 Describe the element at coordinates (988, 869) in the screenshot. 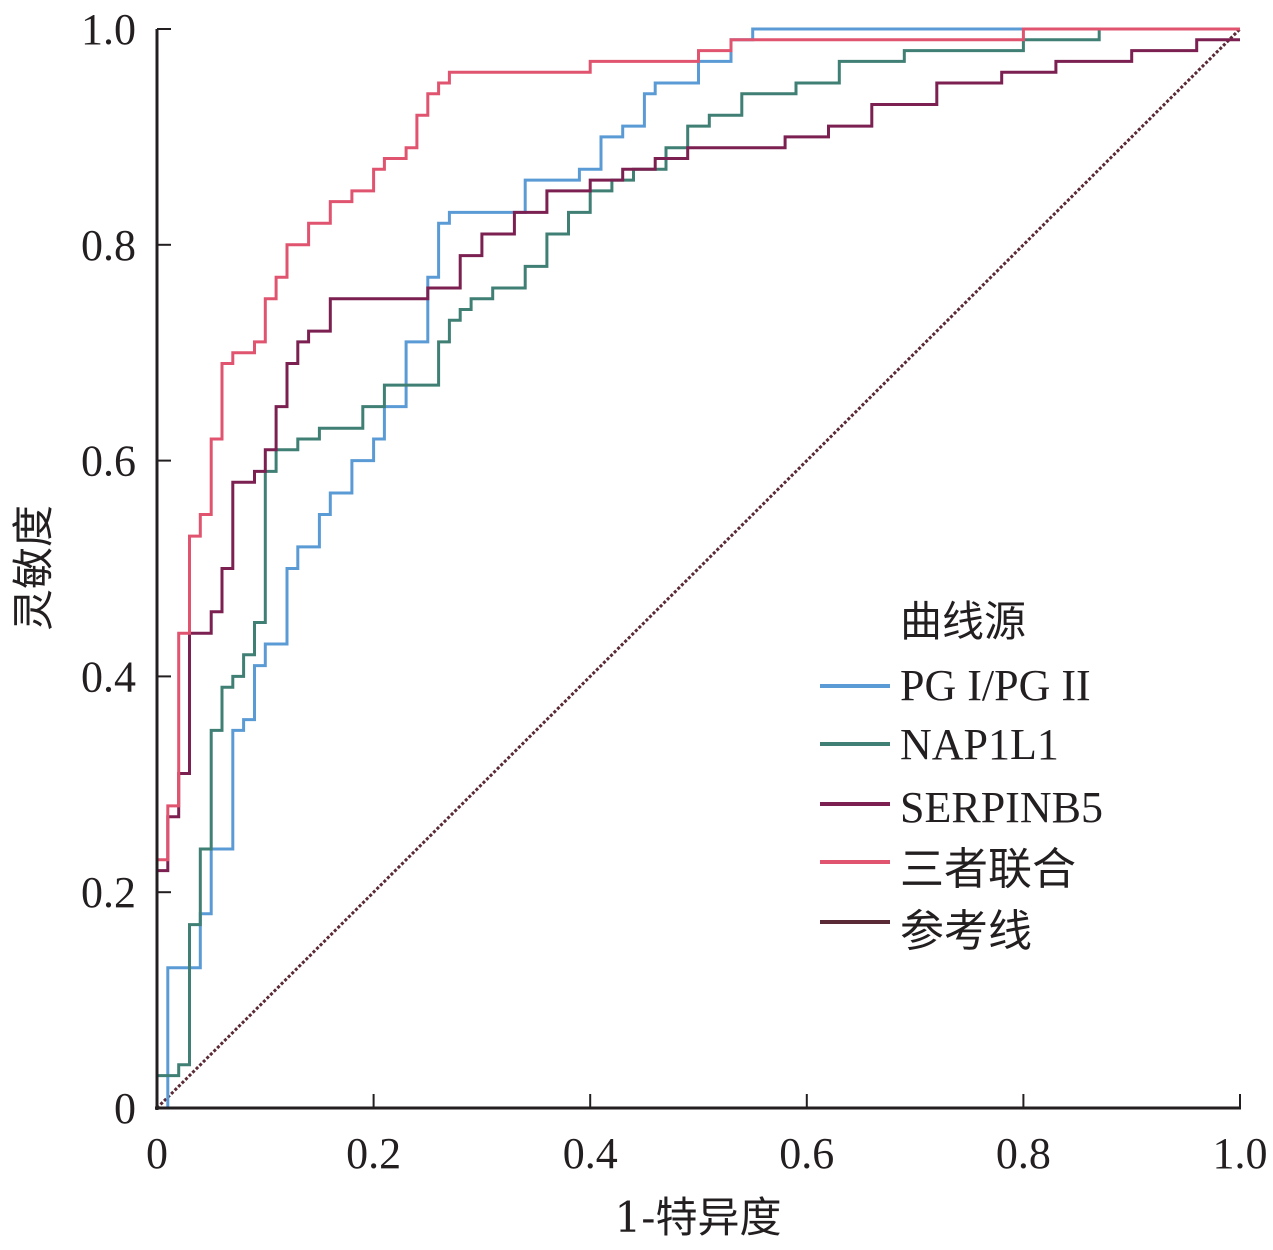

I see `legend-label-combined: 三者联合` at that location.